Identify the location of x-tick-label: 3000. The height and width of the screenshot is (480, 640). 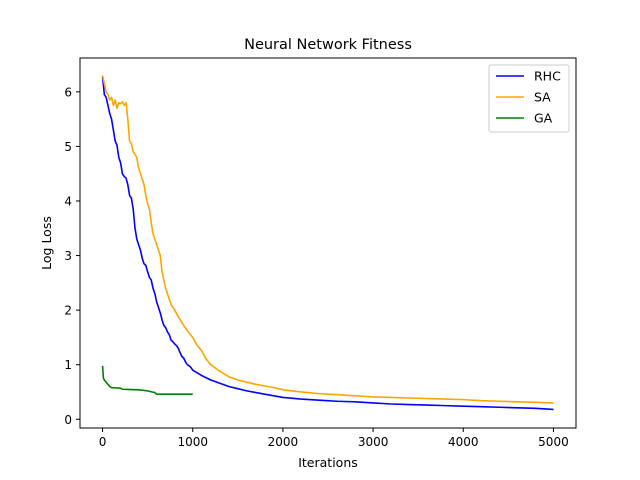
(373, 442).